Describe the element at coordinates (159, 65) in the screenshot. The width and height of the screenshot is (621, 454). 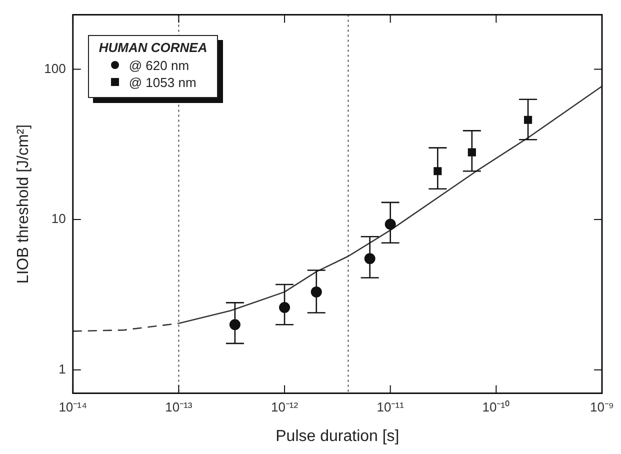
I see `legend-label: @ 620 nm` at that location.